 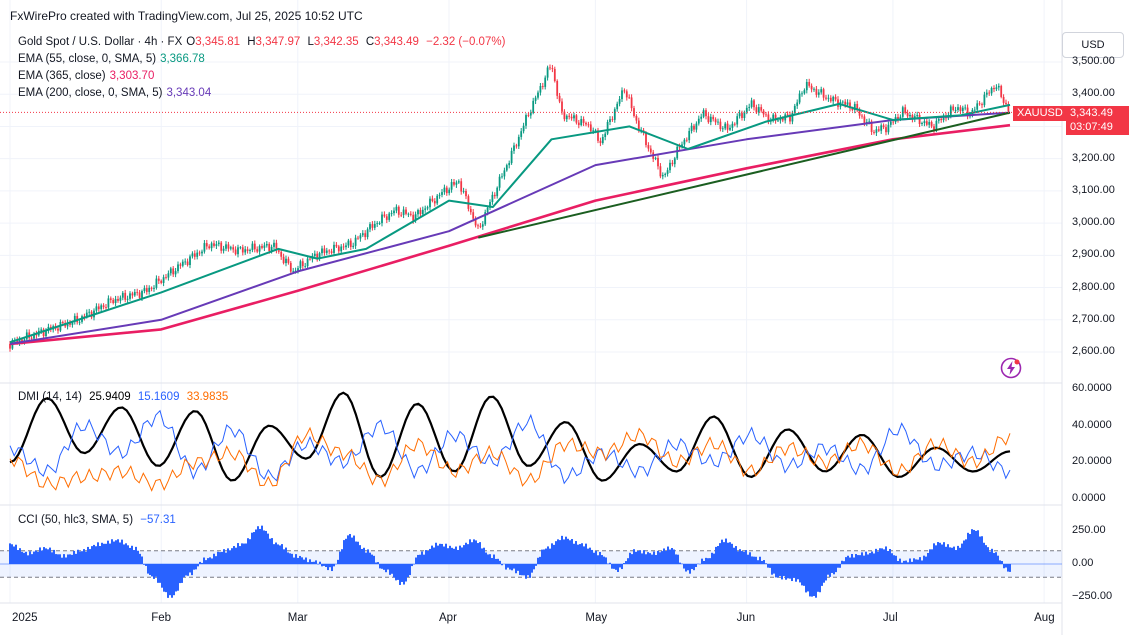 What do you see at coordinates (50, 397) in the screenshot?
I see `dmi-label: DMI (14, 14)` at bounding box center [50, 397].